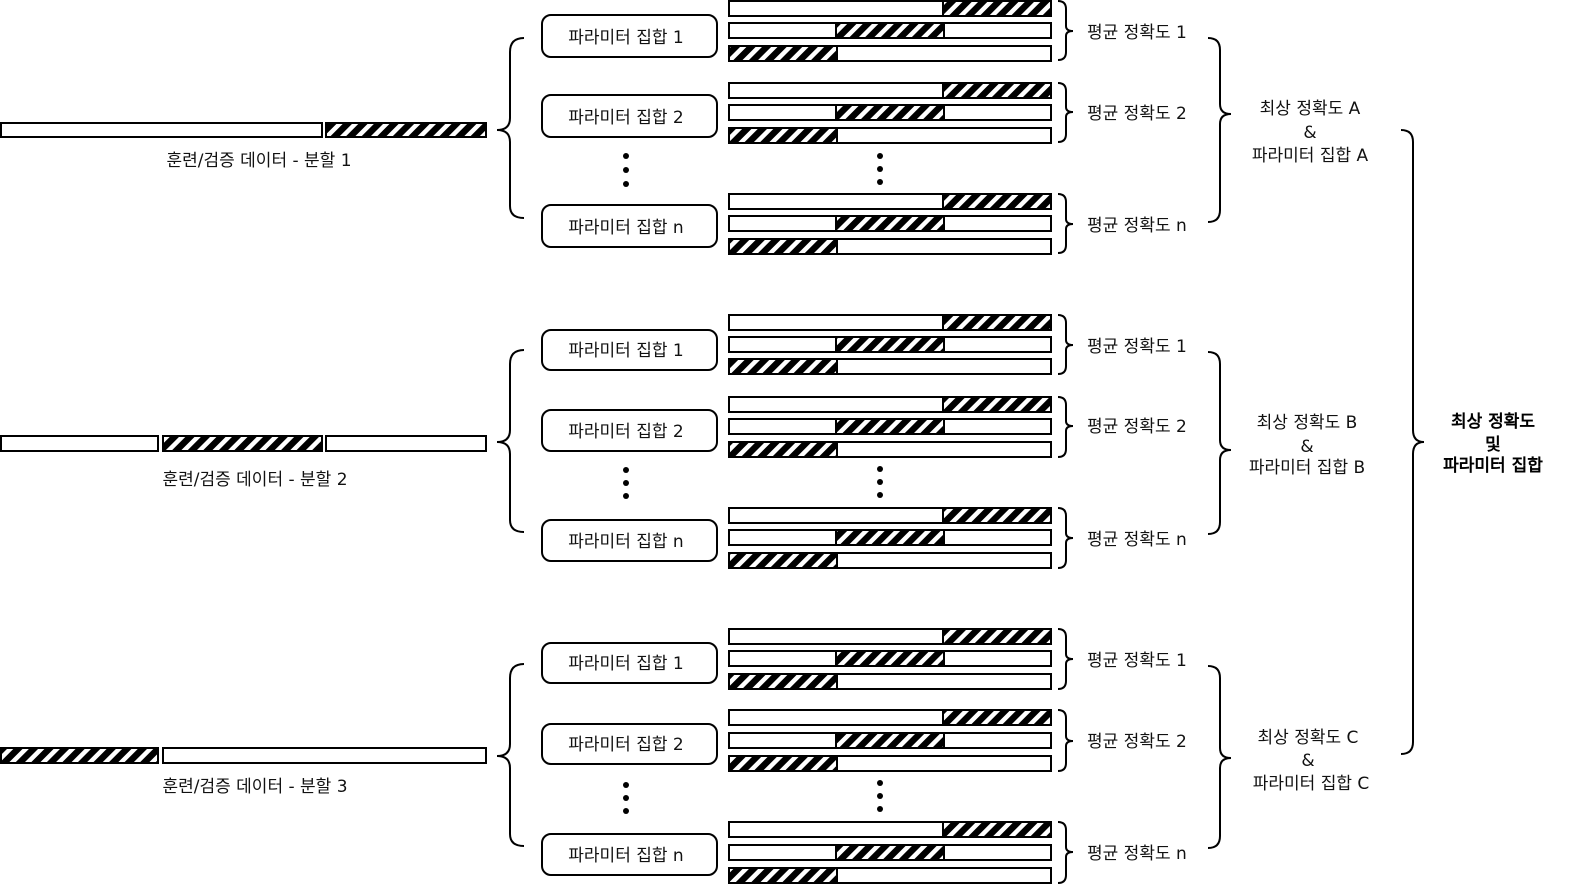  What do you see at coordinates (1310, 156) in the screenshot?
I see `best-param-set-label: 파라미터 집합 A` at bounding box center [1310, 156].